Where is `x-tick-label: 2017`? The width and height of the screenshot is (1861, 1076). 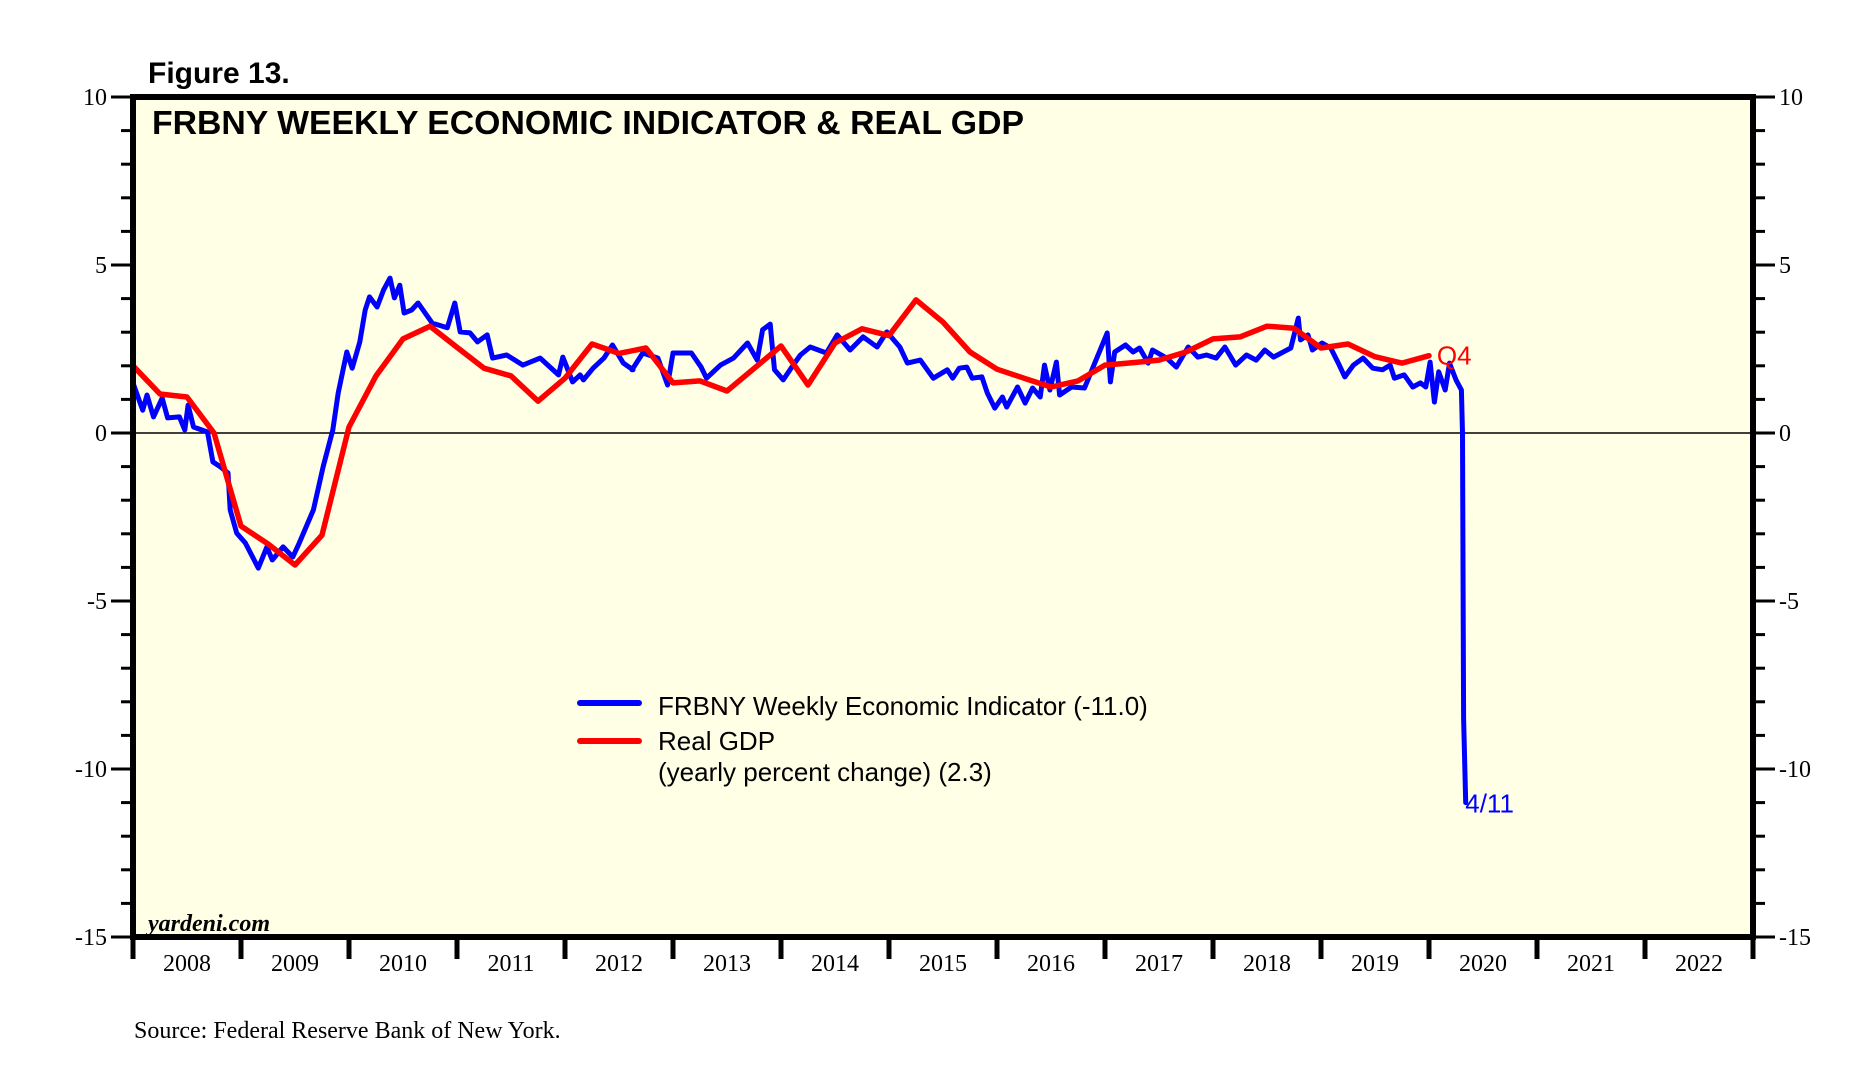 x-tick-label: 2017 is located at coordinates (1159, 964).